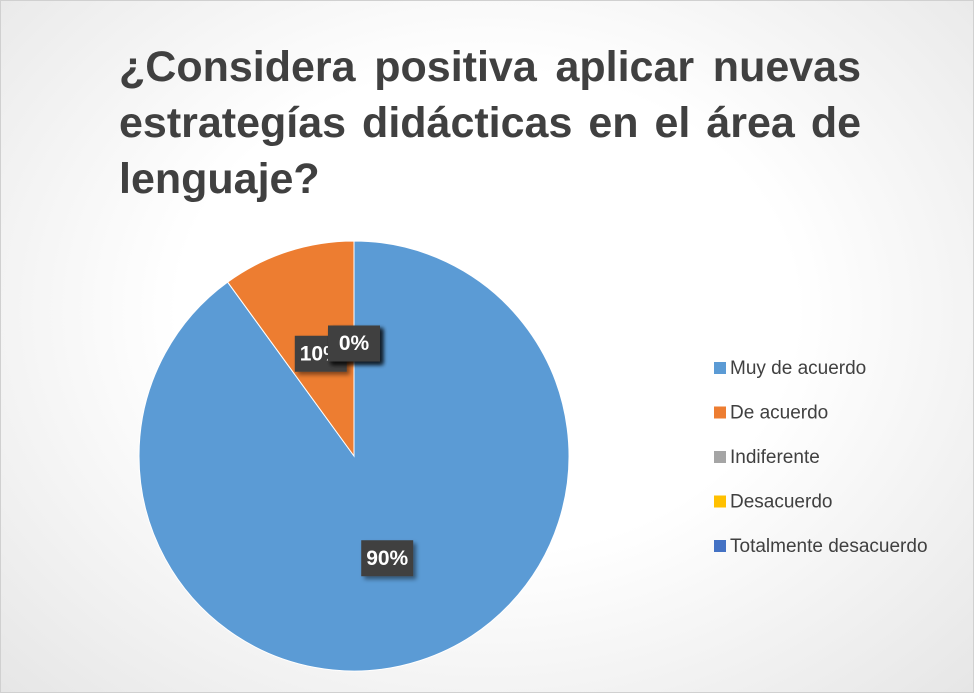 The height and width of the screenshot is (693, 974). I want to click on pie-slice, so click(290, 349).